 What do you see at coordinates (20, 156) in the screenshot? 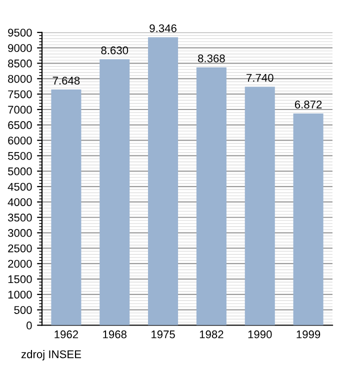
I see `y-tick-label: 5500` at bounding box center [20, 156].